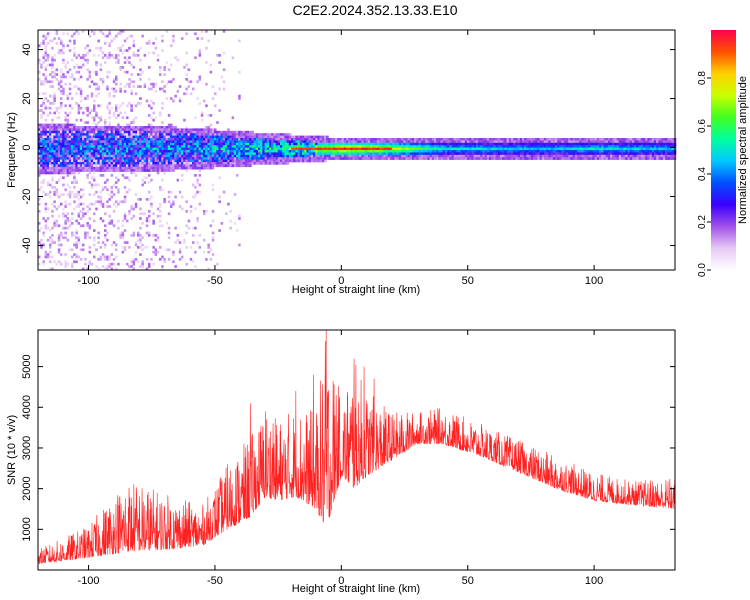 The image size is (750, 600). I want to click on colorbar-gradient, so click(723, 150).